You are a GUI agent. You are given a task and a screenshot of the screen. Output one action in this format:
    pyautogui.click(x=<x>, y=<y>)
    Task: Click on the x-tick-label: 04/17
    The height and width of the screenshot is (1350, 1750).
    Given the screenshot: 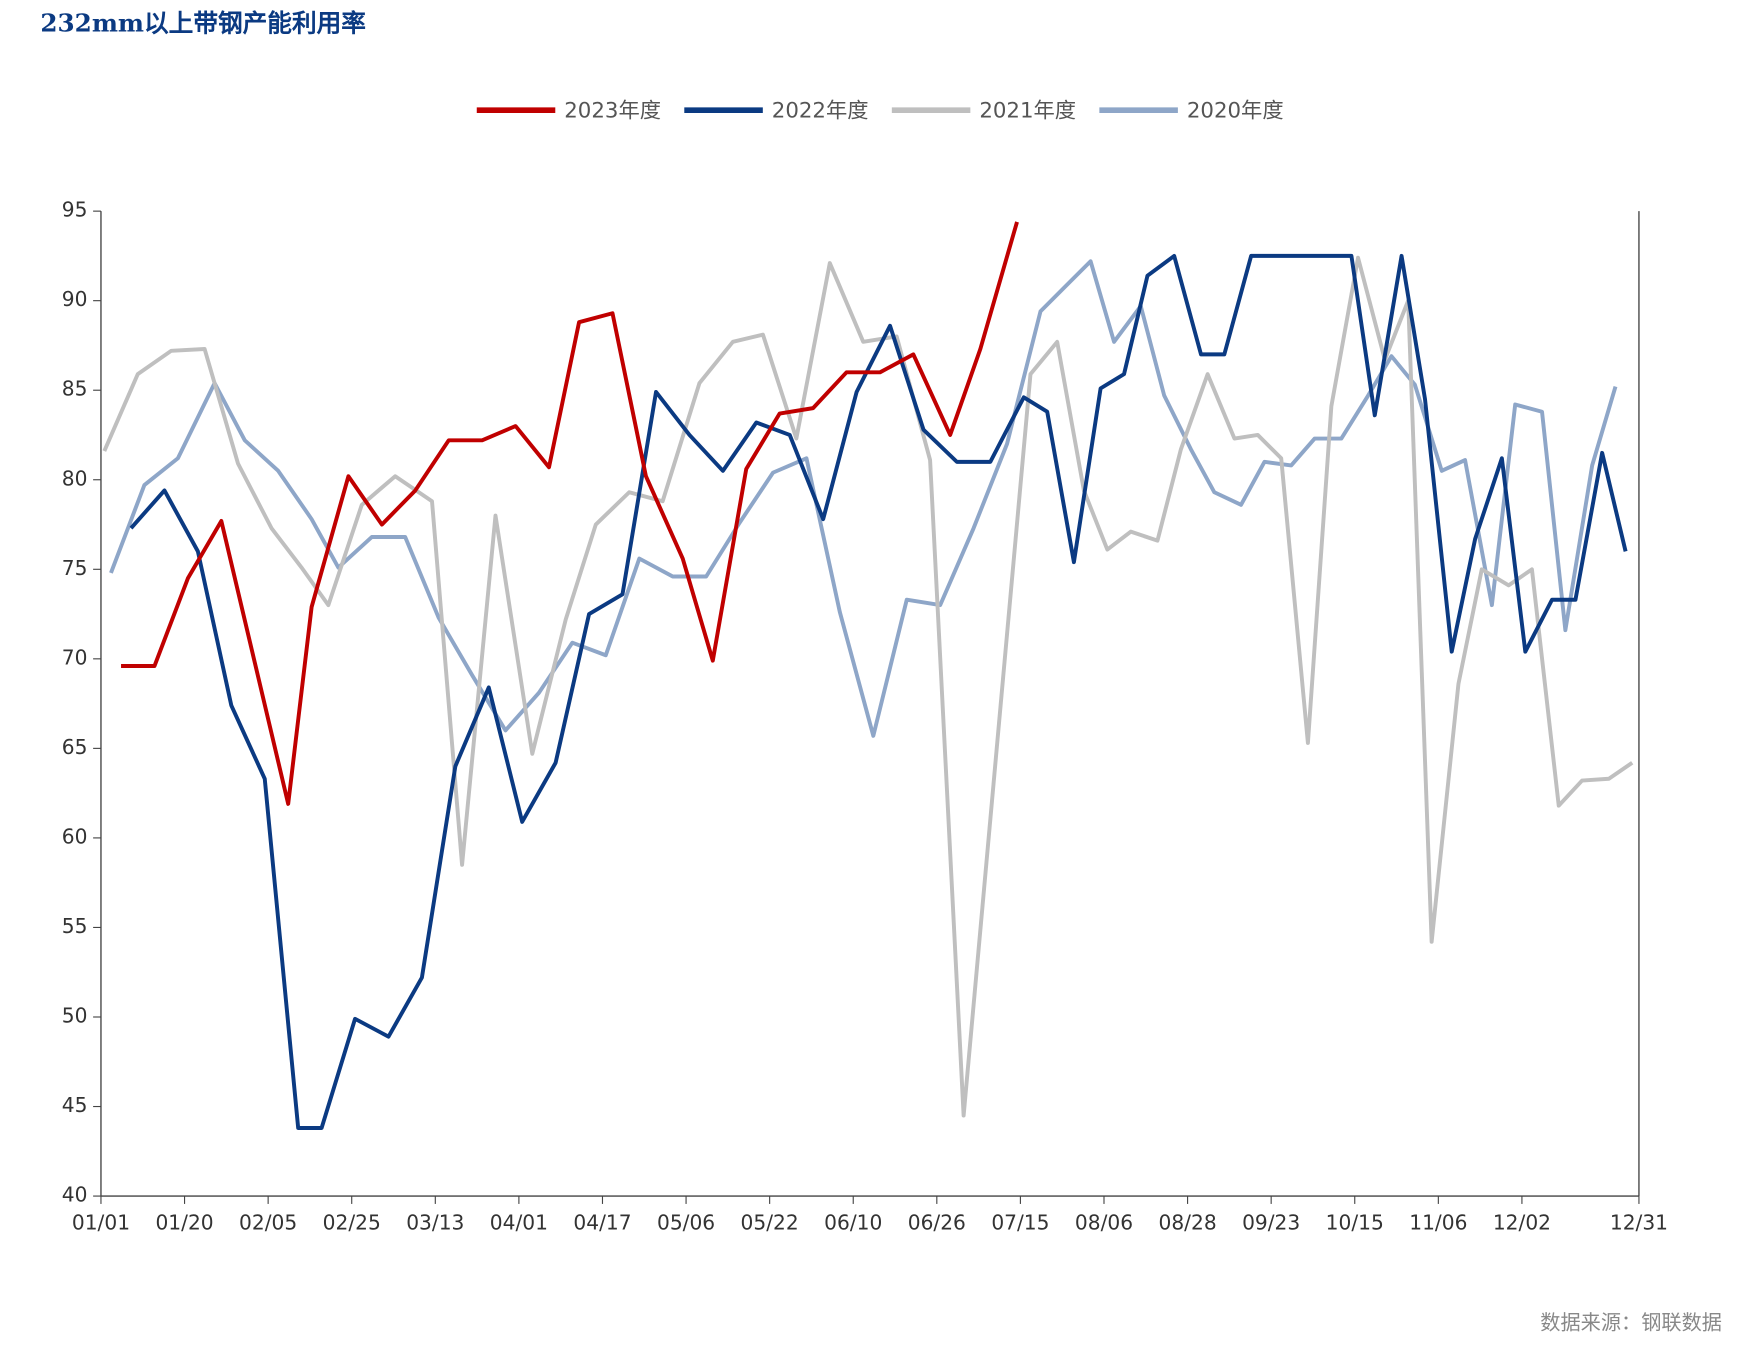 What is the action you would take?
    pyautogui.click(x=602, y=1223)
    